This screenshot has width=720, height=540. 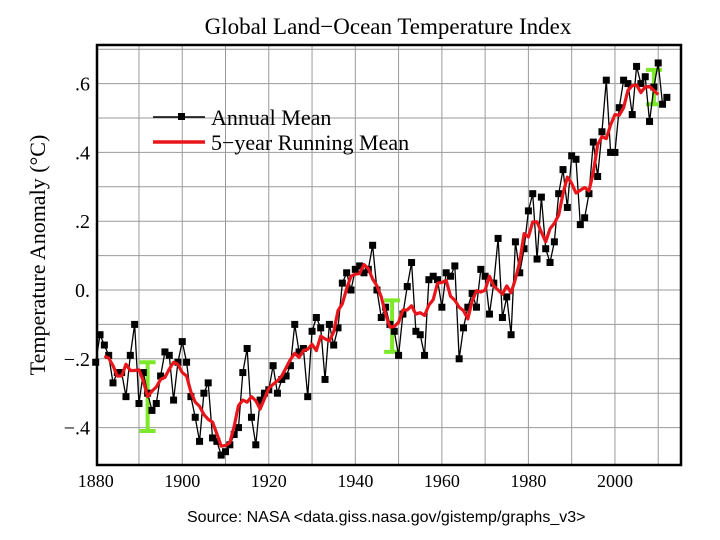 What do you see at coordinates (82, 153) in the screenshot?
I see `y-tick-label: .4` at bounding box center [82, 153].